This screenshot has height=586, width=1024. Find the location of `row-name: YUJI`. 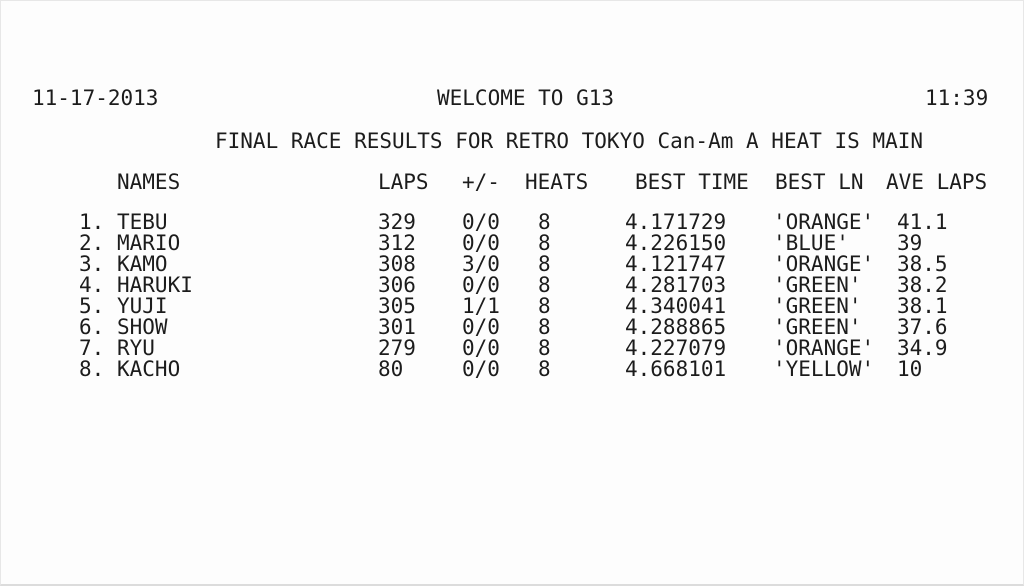

row-name: YUJI is located at coordinates (142, 306).